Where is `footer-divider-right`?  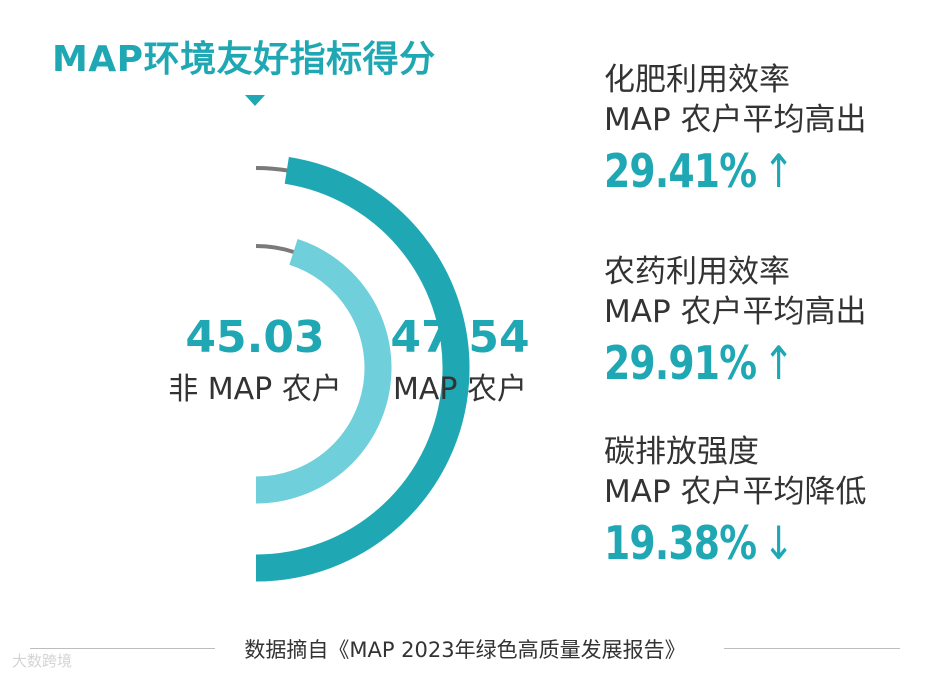 footer-divider-right is located at coordinates (812, 648).